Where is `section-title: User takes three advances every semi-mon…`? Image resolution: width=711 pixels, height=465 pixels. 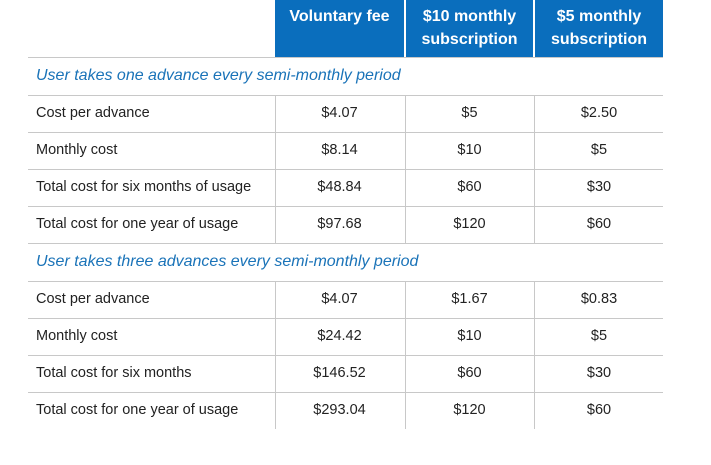
section-title: User takes three advances every semi-mon… is located at coordinates (227, 261).